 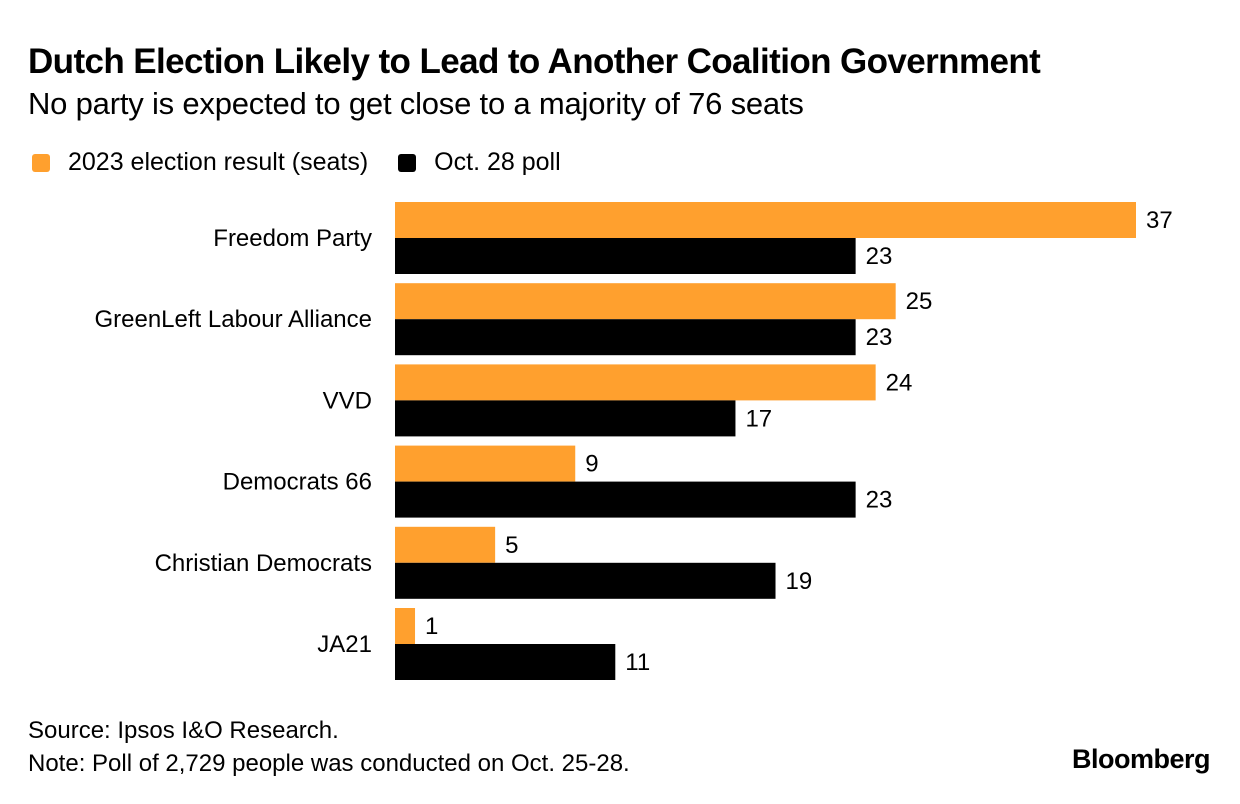 What do you see at coordinates (292, 238) in the screenshot?
I see `category-label: Freedom Party` at bounding box center [292, 238].